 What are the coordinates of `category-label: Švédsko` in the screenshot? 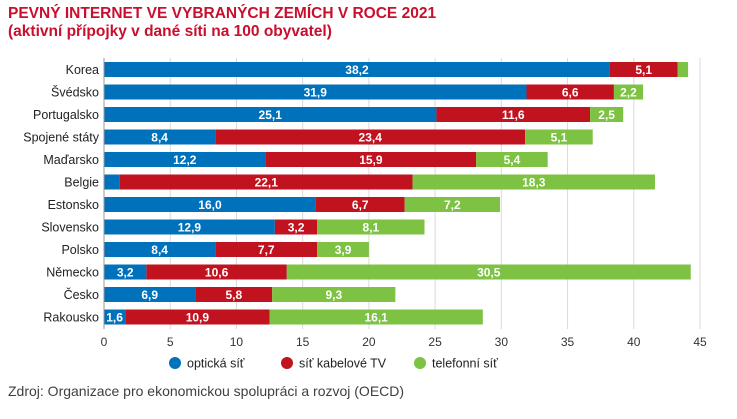 It's located at (75, 92).